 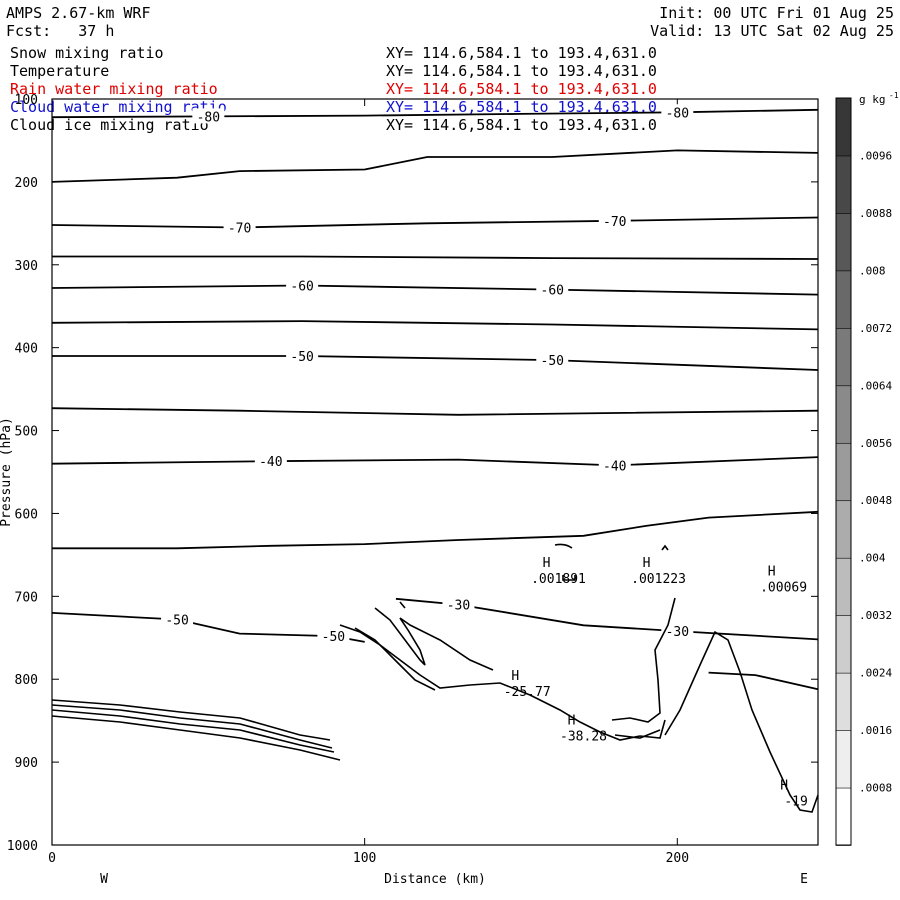 I want to click on x-tick-label: 0, so click(x=52, y=858).